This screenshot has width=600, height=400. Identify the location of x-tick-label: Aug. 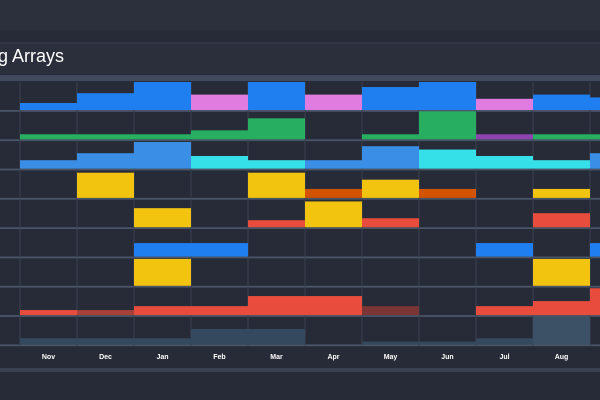
(562, 357).